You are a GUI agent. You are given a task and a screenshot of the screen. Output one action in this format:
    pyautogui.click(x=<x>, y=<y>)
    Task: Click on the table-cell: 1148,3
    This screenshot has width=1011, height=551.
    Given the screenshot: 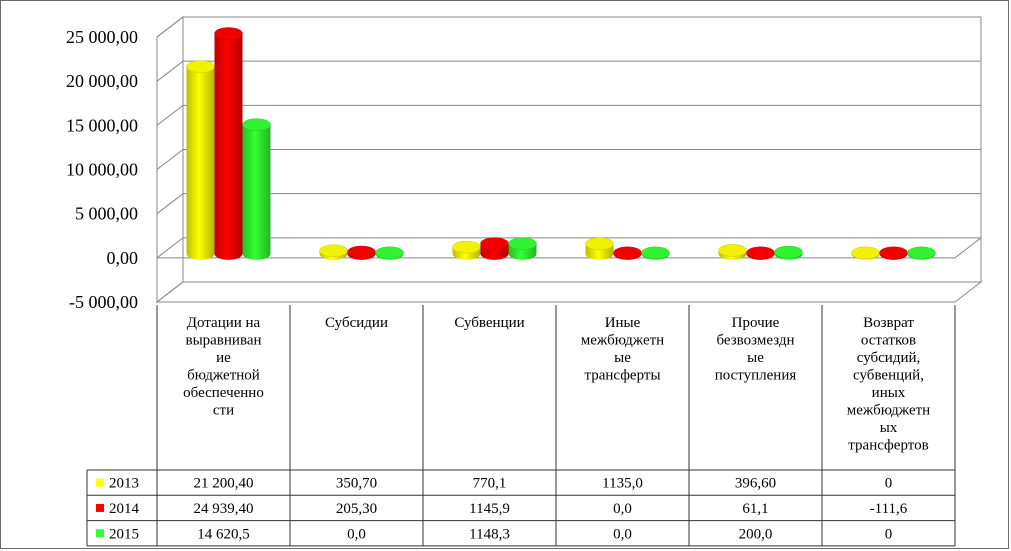 What is the action you would take?
    pyautogui.click(x=489, y=534)
    